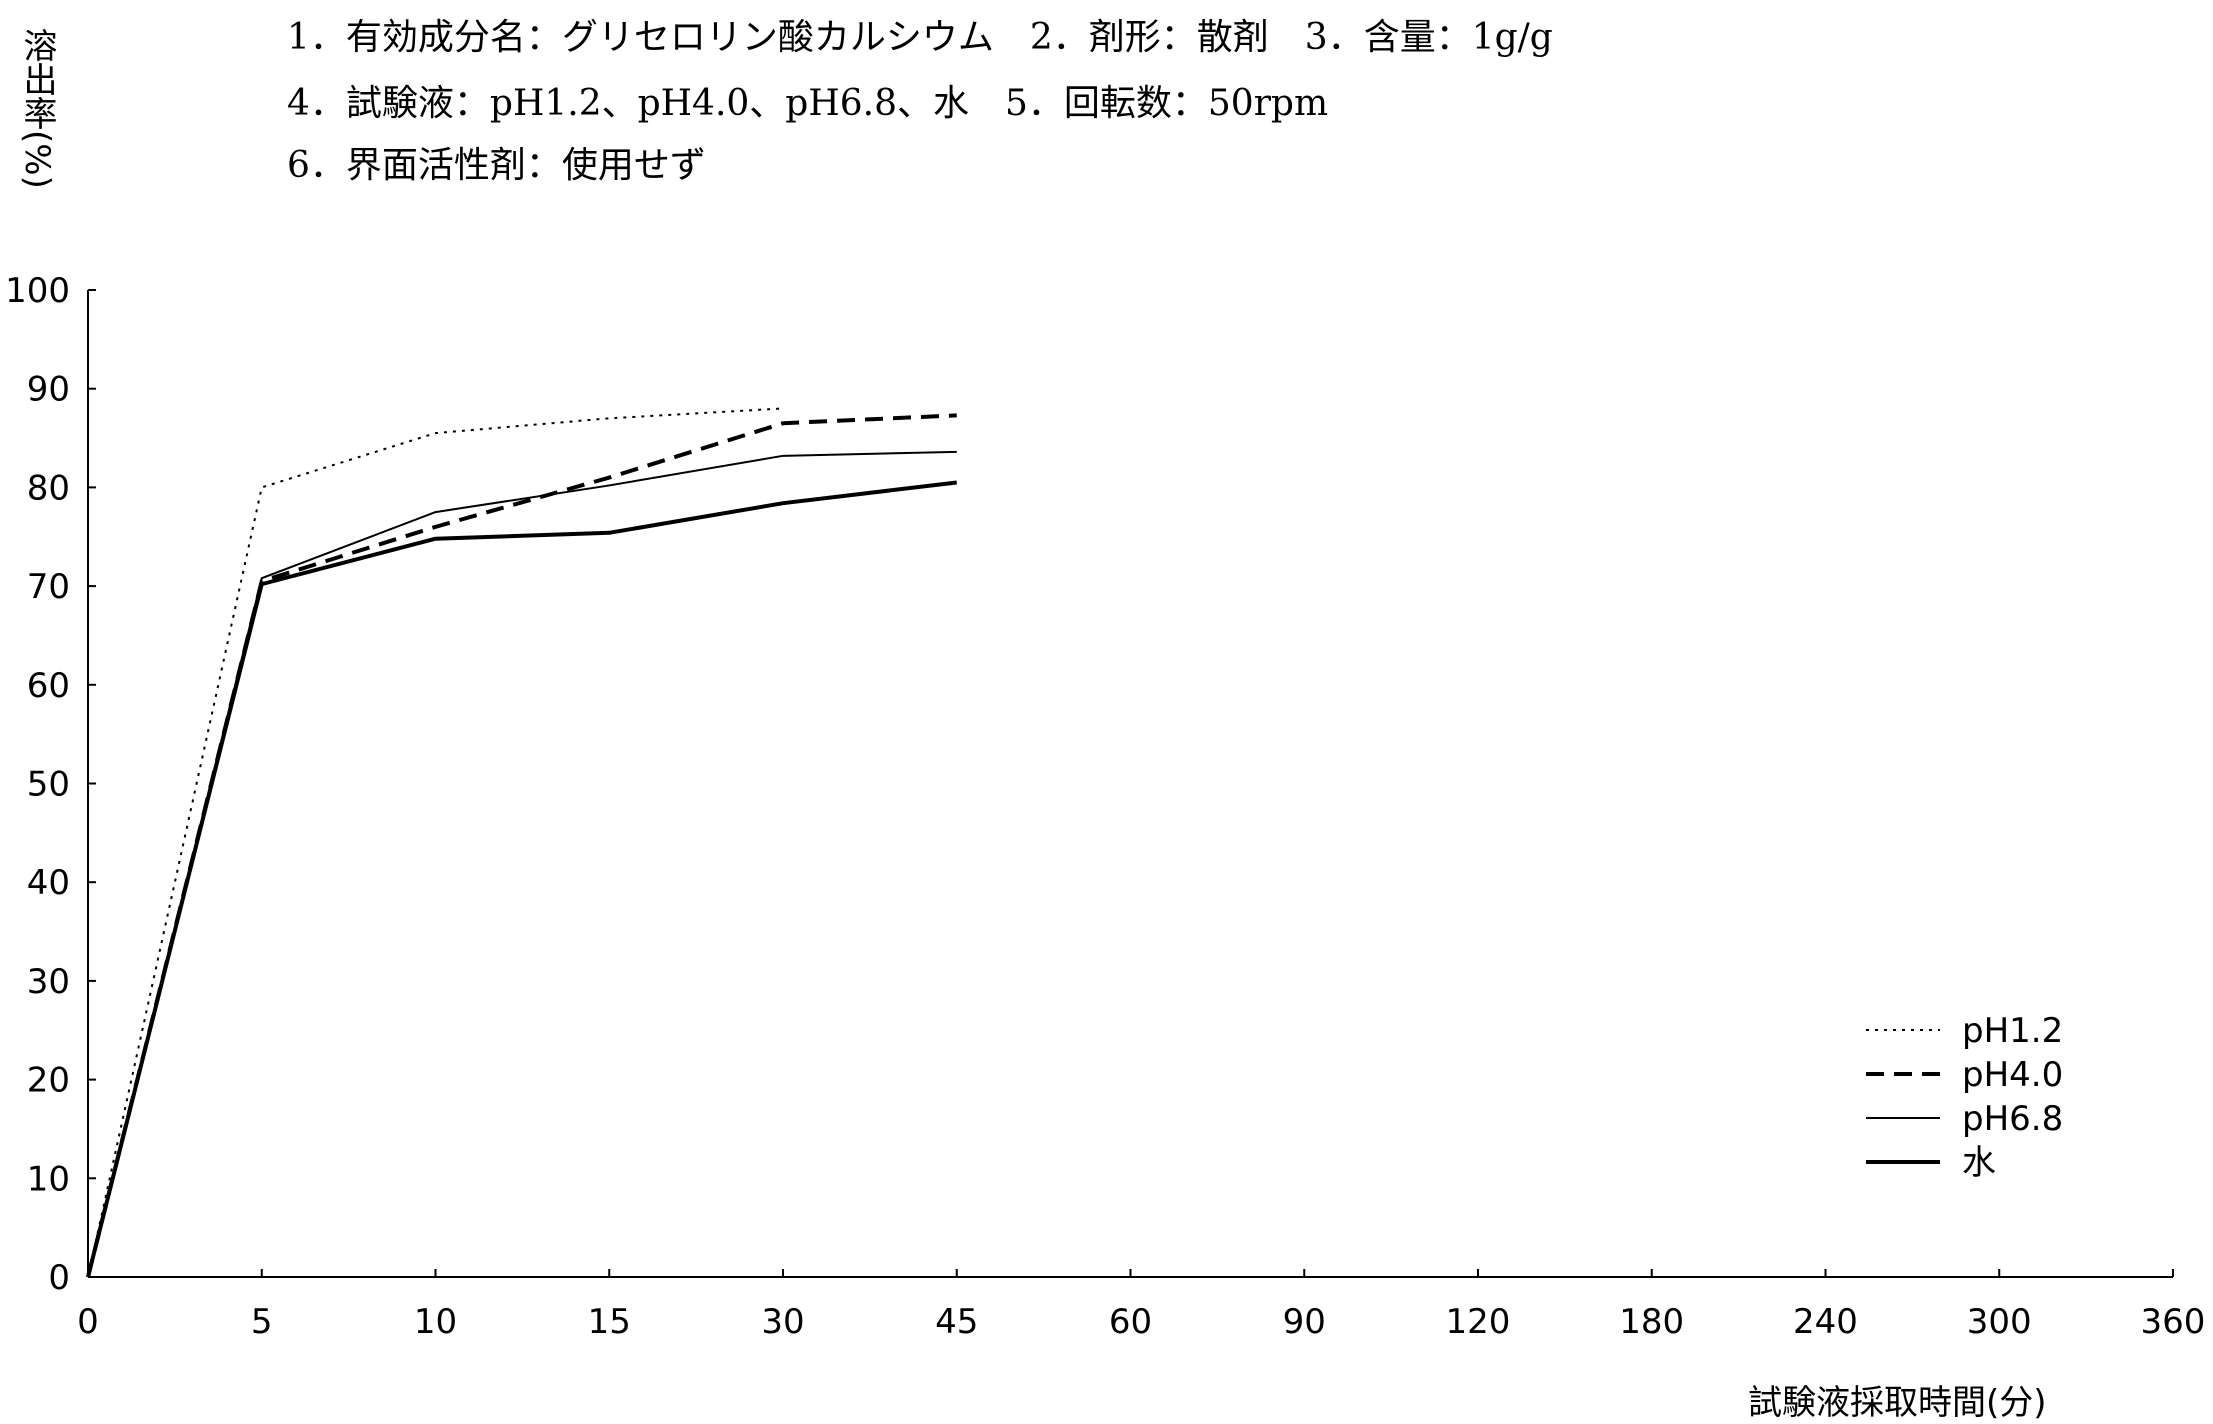  What do you see at coordinates (48, 785) in the screenshot?
I see `y-tick-label: 50` at bounding box center [48, 785].